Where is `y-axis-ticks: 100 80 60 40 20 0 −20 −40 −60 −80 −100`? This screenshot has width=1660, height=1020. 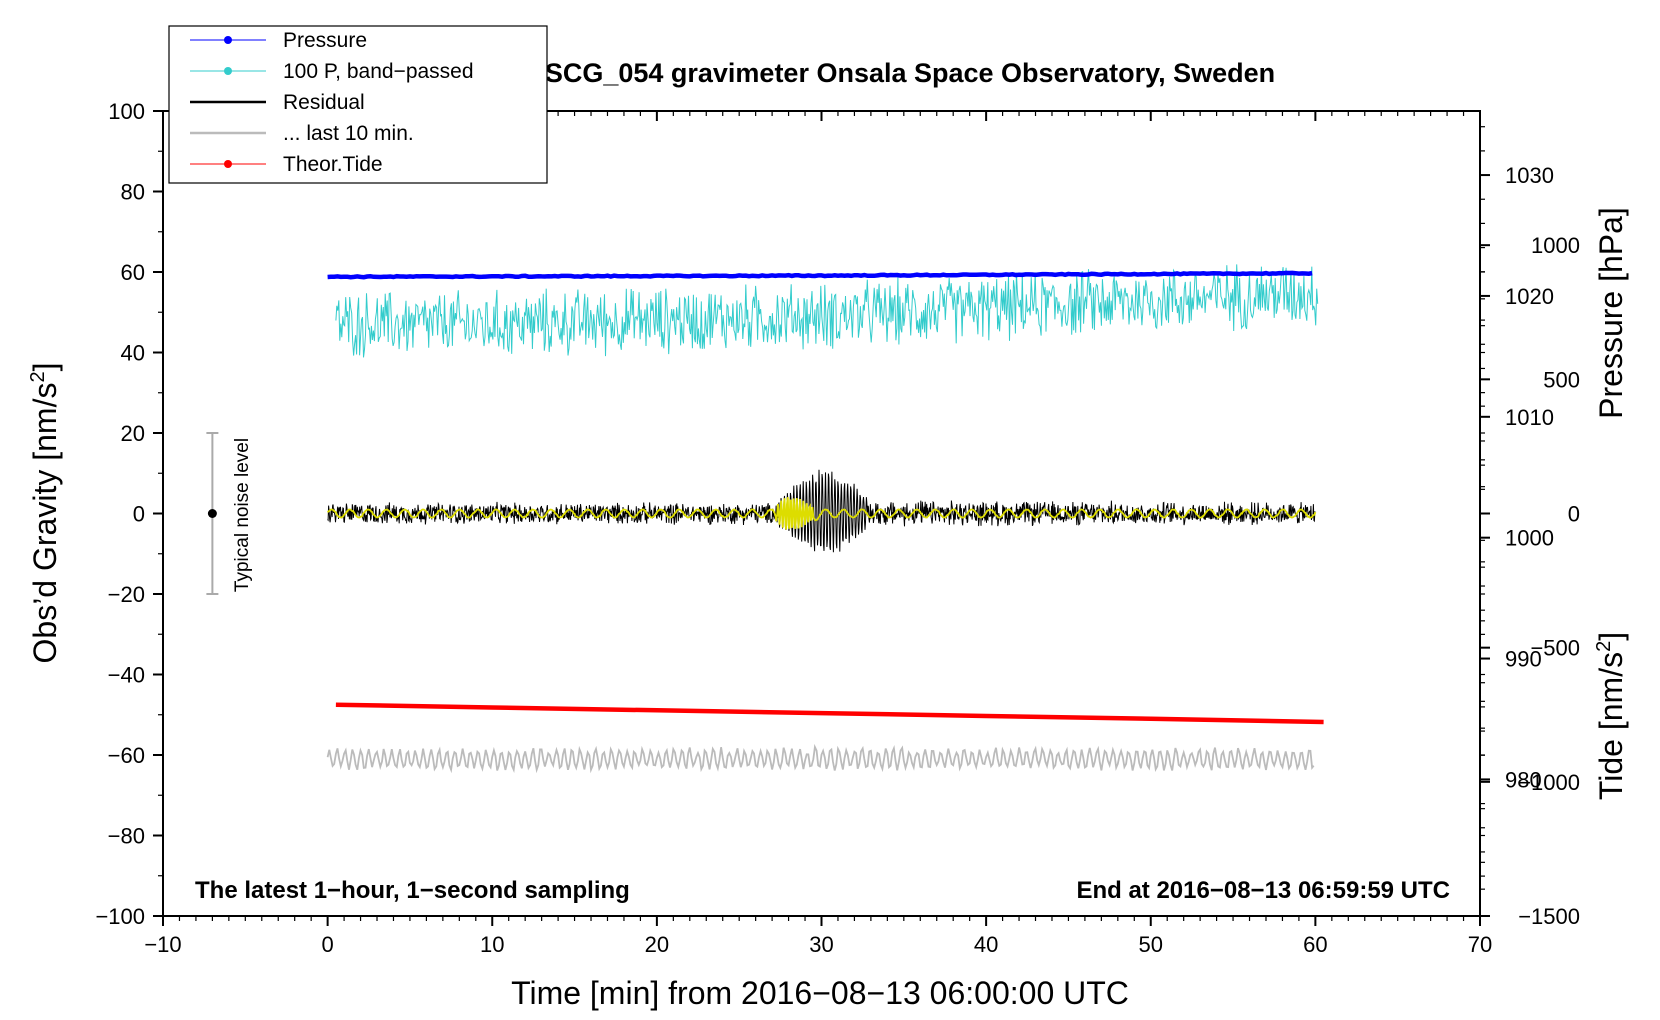 y-axis-ticks: 100 80 60 40 20 0 −20 −40 −60 −80 −100 is located at coordinates (129, 514).